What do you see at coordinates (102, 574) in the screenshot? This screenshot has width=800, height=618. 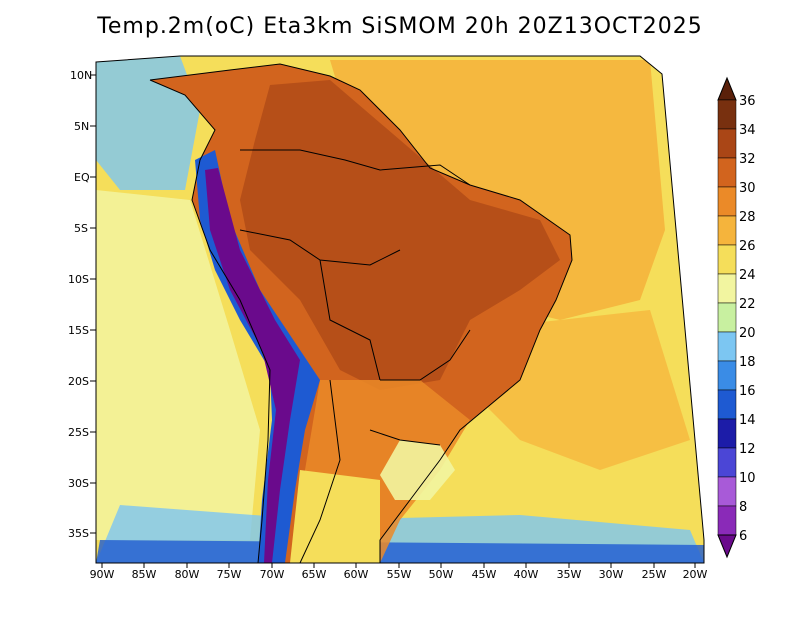 I see `lon-label: 90W` at bounding box center [102, 574].